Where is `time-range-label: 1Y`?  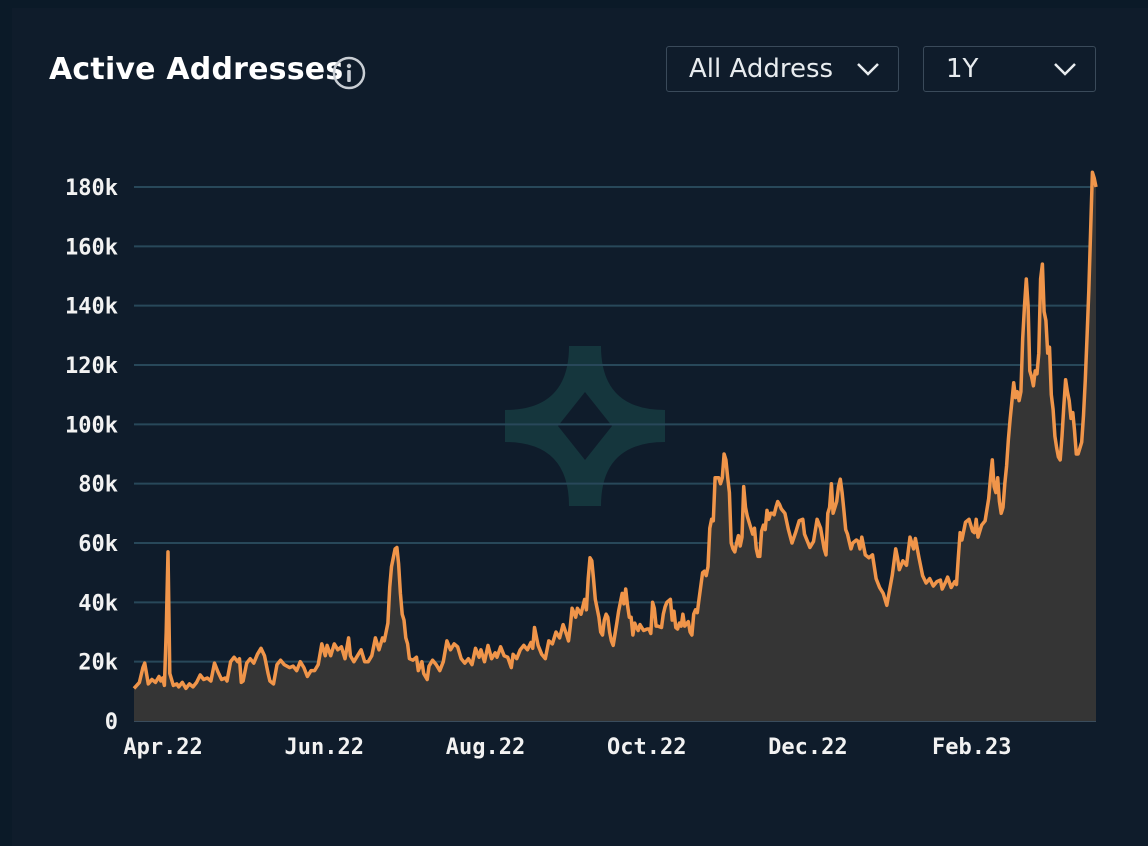 time-range-label: 1Y is located at coordinates (962, 69).